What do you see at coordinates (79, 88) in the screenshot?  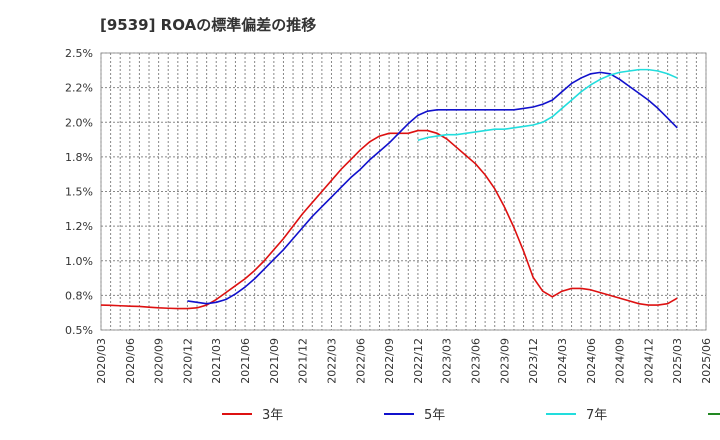 I see `y-tick-label: 2.2%` at bounding box center [79, 88].